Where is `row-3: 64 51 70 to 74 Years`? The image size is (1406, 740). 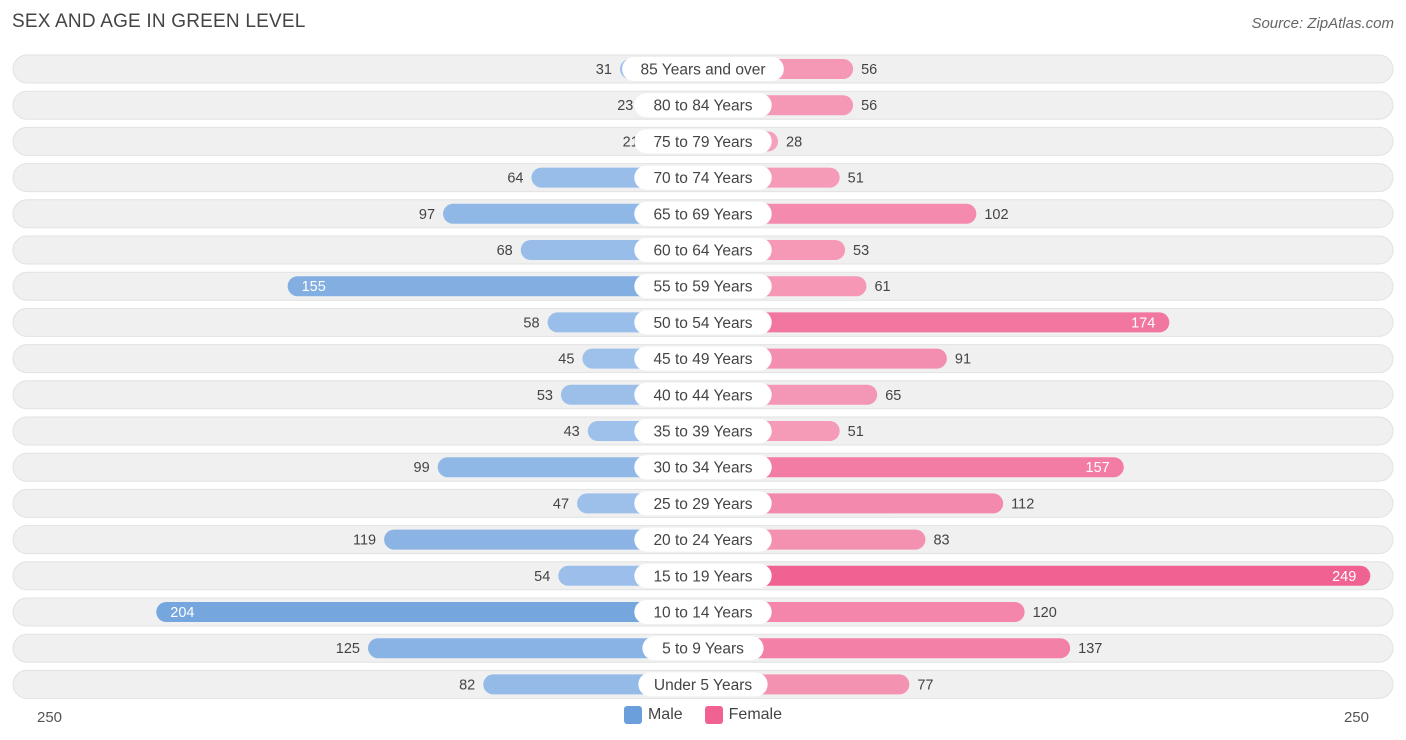 row-3: 64 51 70 to 74 Years is located at coordinates (703, 178).